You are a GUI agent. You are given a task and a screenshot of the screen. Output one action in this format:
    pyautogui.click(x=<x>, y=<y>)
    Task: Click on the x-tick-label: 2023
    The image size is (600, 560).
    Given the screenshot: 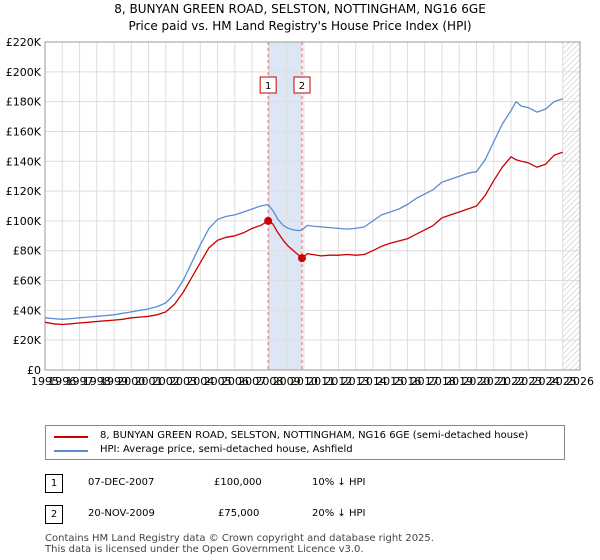 What is the action you would take?
    pyautogui.click(x=528, y=381)
    